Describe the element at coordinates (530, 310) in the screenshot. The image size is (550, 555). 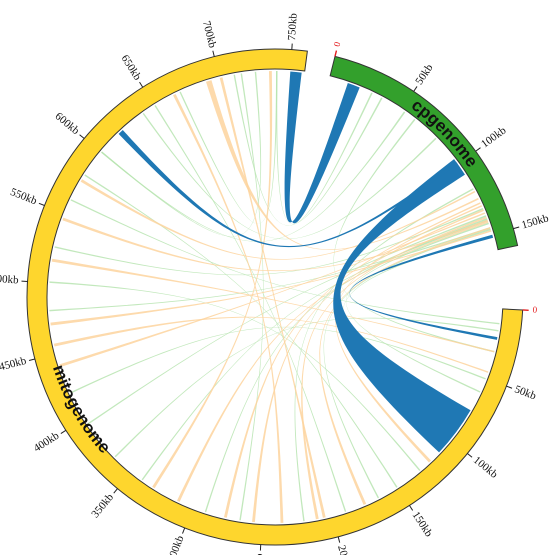
I see `mitogenome-tick-0: 0` at that location.